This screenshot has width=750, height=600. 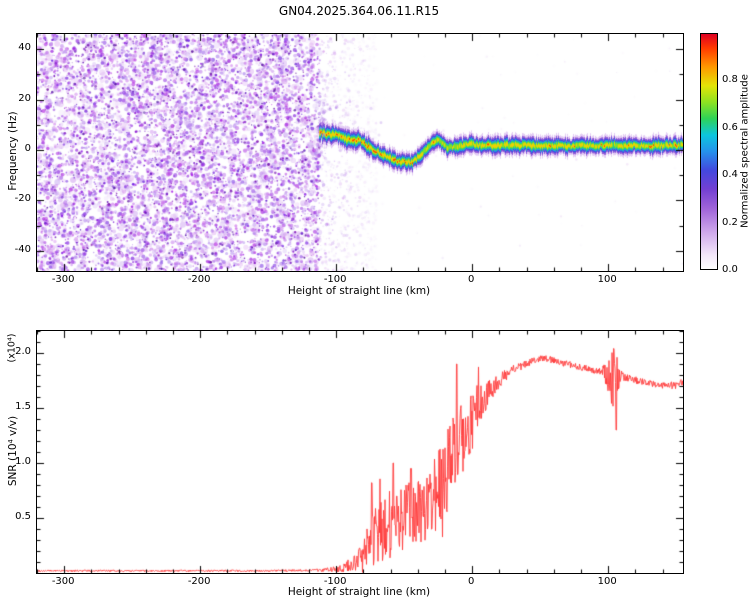 What do you see at coordinates (22, 249) in the screenshot?
I see `tick-label: -40` at bounding box center [22, 249].